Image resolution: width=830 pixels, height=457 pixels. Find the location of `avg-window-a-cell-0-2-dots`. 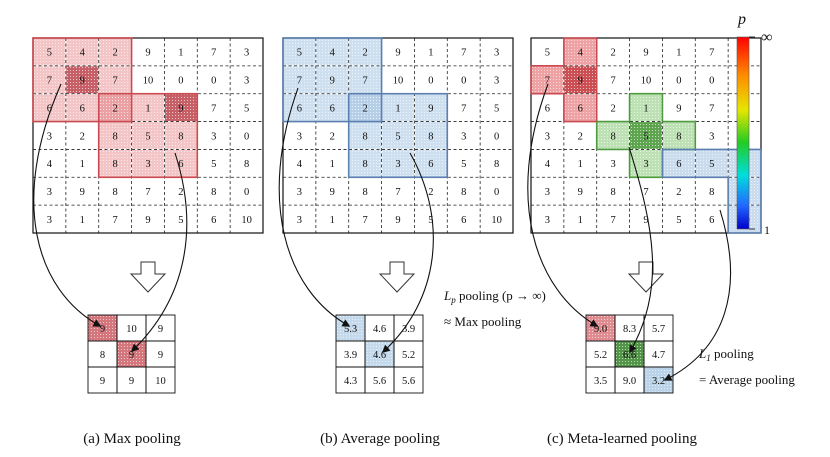

avg-window-a-cell-0-2-dots is located at coordinates (365, 52).